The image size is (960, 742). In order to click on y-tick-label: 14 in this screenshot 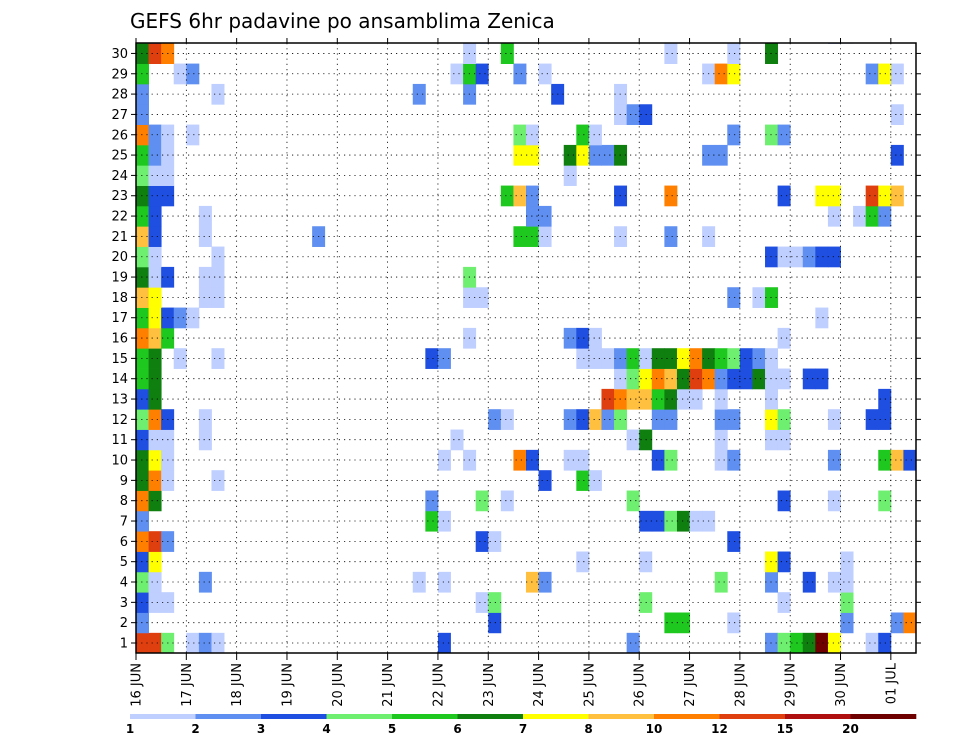, I will do `click(119, 379)`.